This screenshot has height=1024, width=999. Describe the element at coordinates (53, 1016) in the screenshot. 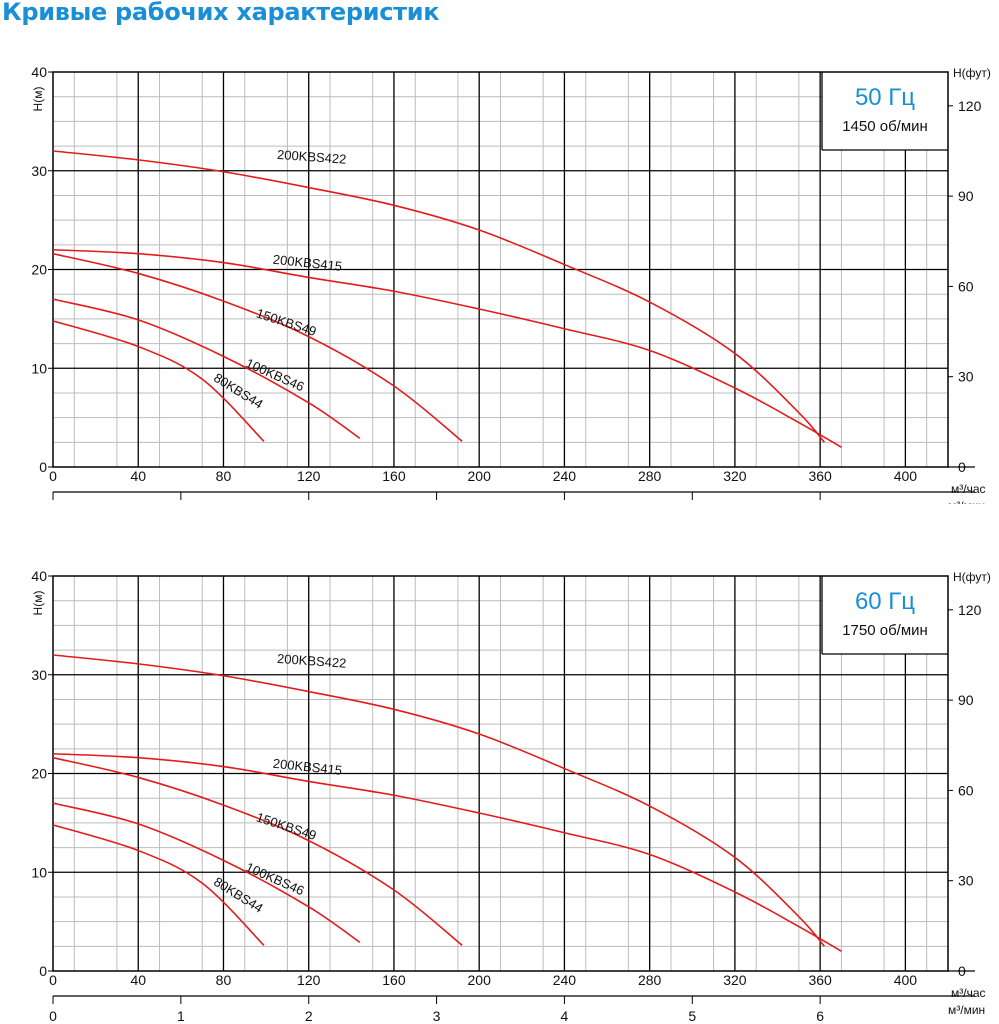

I see `x2-tick-label: 0` at that location.